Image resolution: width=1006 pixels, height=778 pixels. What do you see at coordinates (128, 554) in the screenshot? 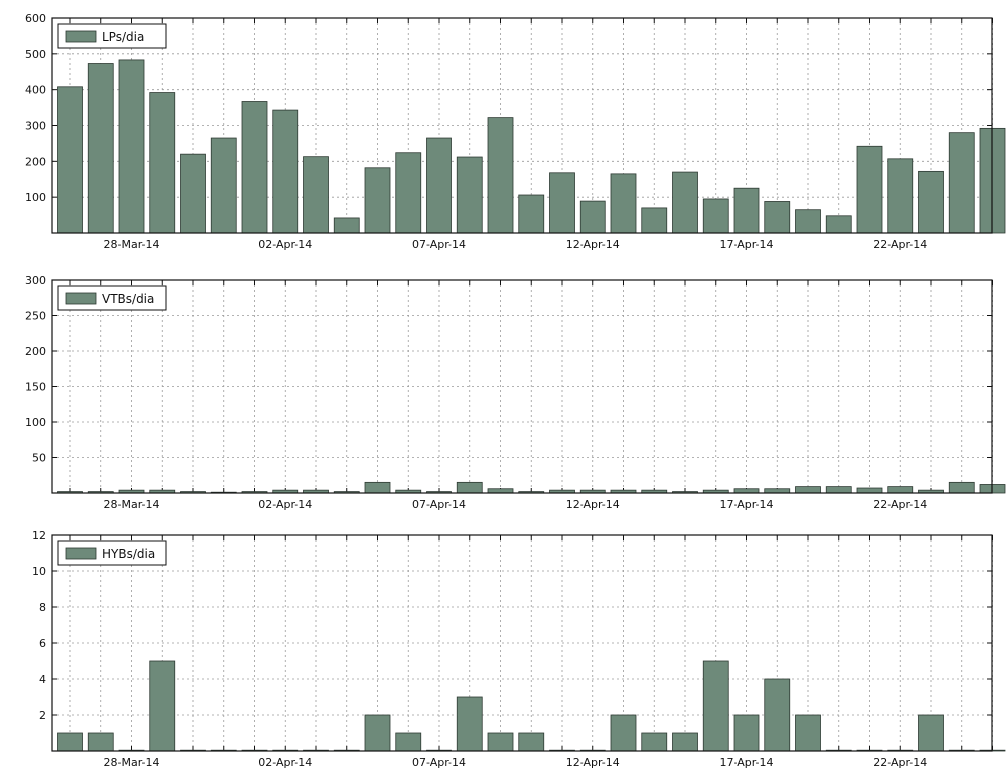
I see `legend-label: HYBs/dia` at bounding box center [128, 554].